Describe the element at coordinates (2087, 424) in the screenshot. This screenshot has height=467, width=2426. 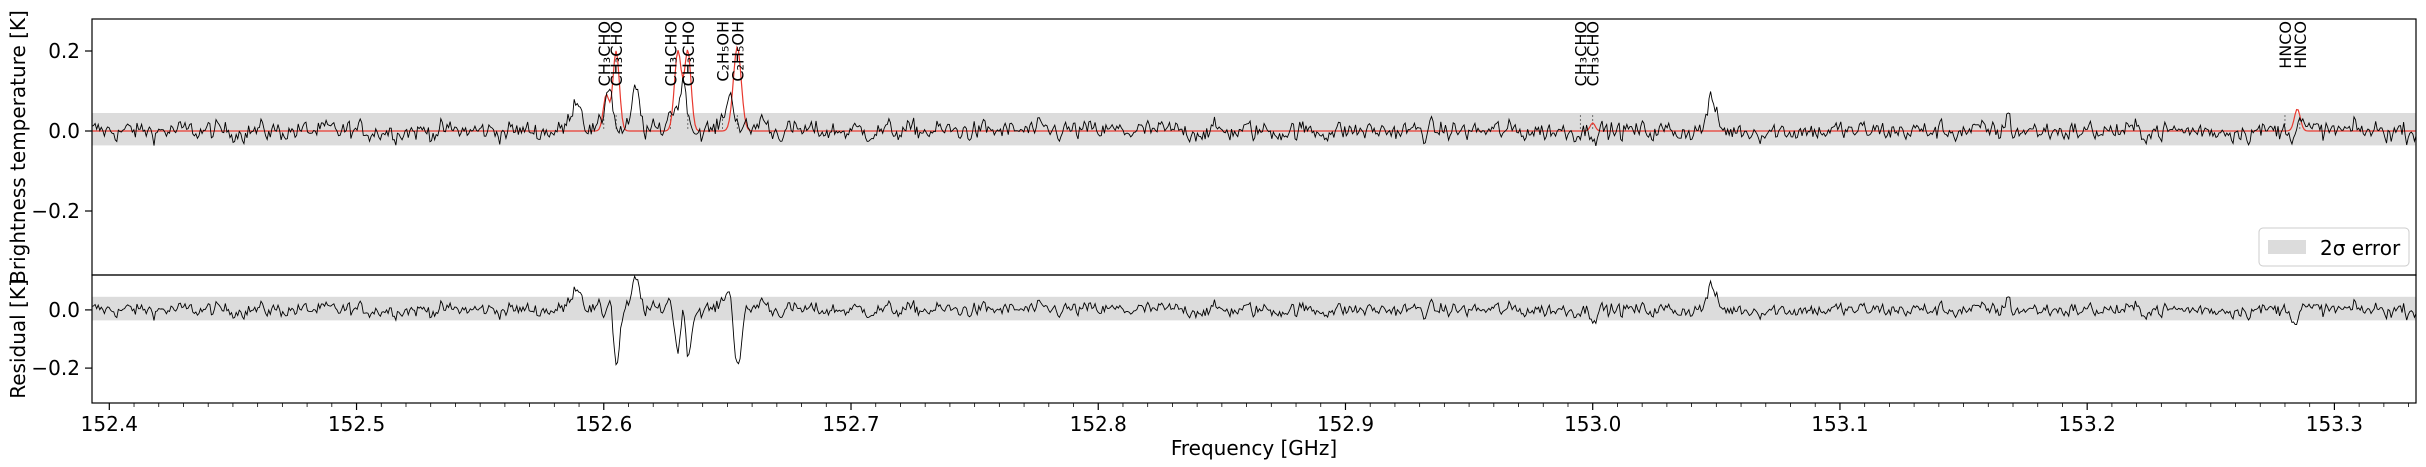
I see `x-tick-label: 153.2` at that location.